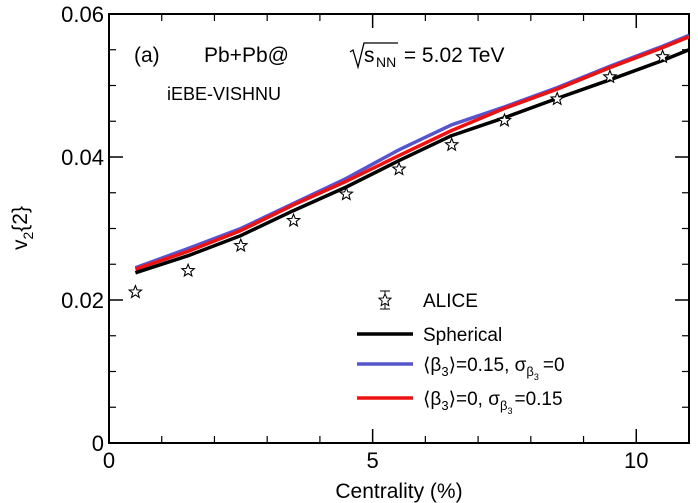  Describe the element at coordinates (529, 371) in the screenshot. I see `legend-blue-sigma-sub: β` at that location.